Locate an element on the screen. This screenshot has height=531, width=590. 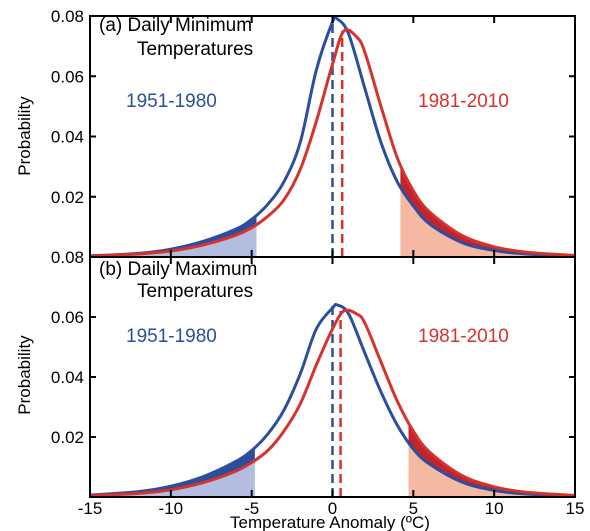
panel-b-xtick-label: -15 is located at coordinates (90, 508).